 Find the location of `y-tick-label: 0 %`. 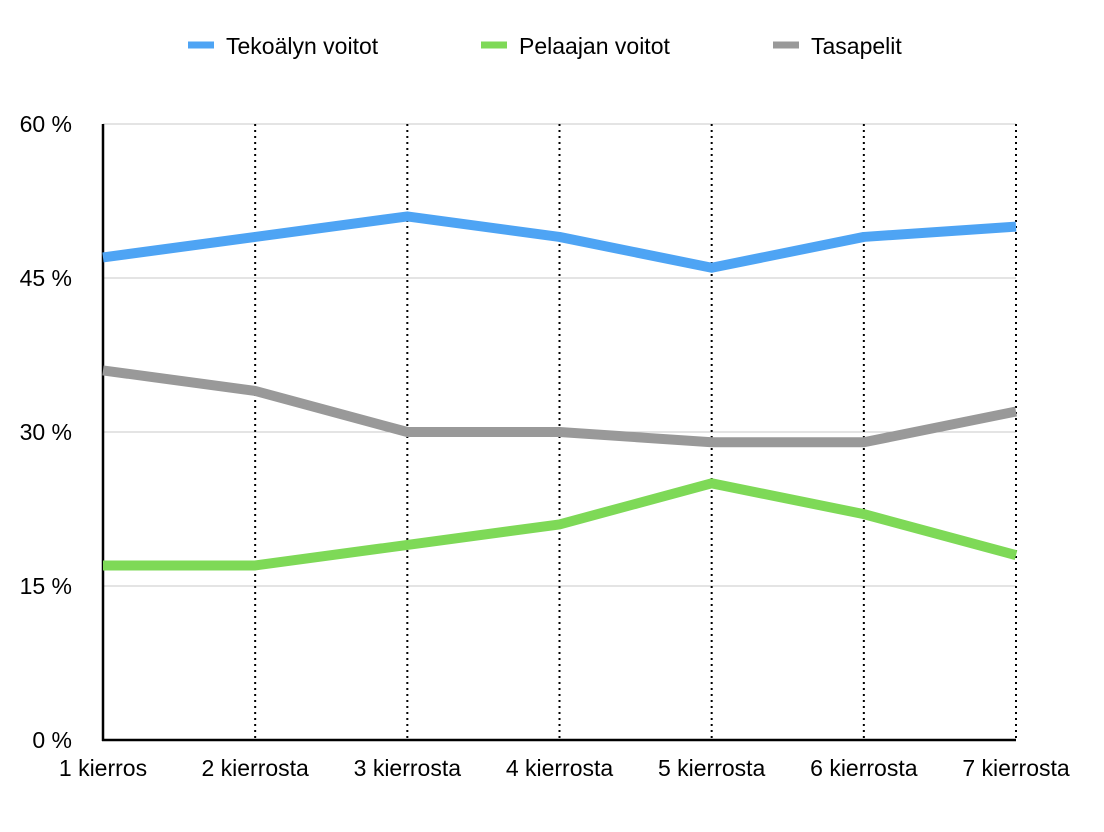

y-tick-label: 0 % is located at coordinates (52, 740).